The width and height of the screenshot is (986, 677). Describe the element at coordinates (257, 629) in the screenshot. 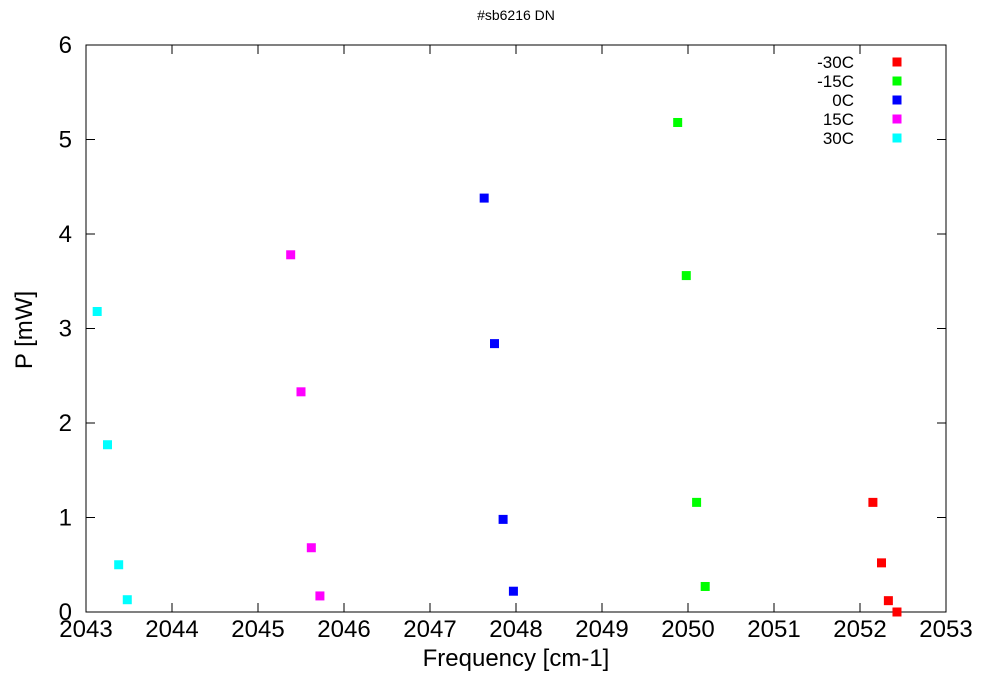

I see `x-tick-label: 2045` at that location.